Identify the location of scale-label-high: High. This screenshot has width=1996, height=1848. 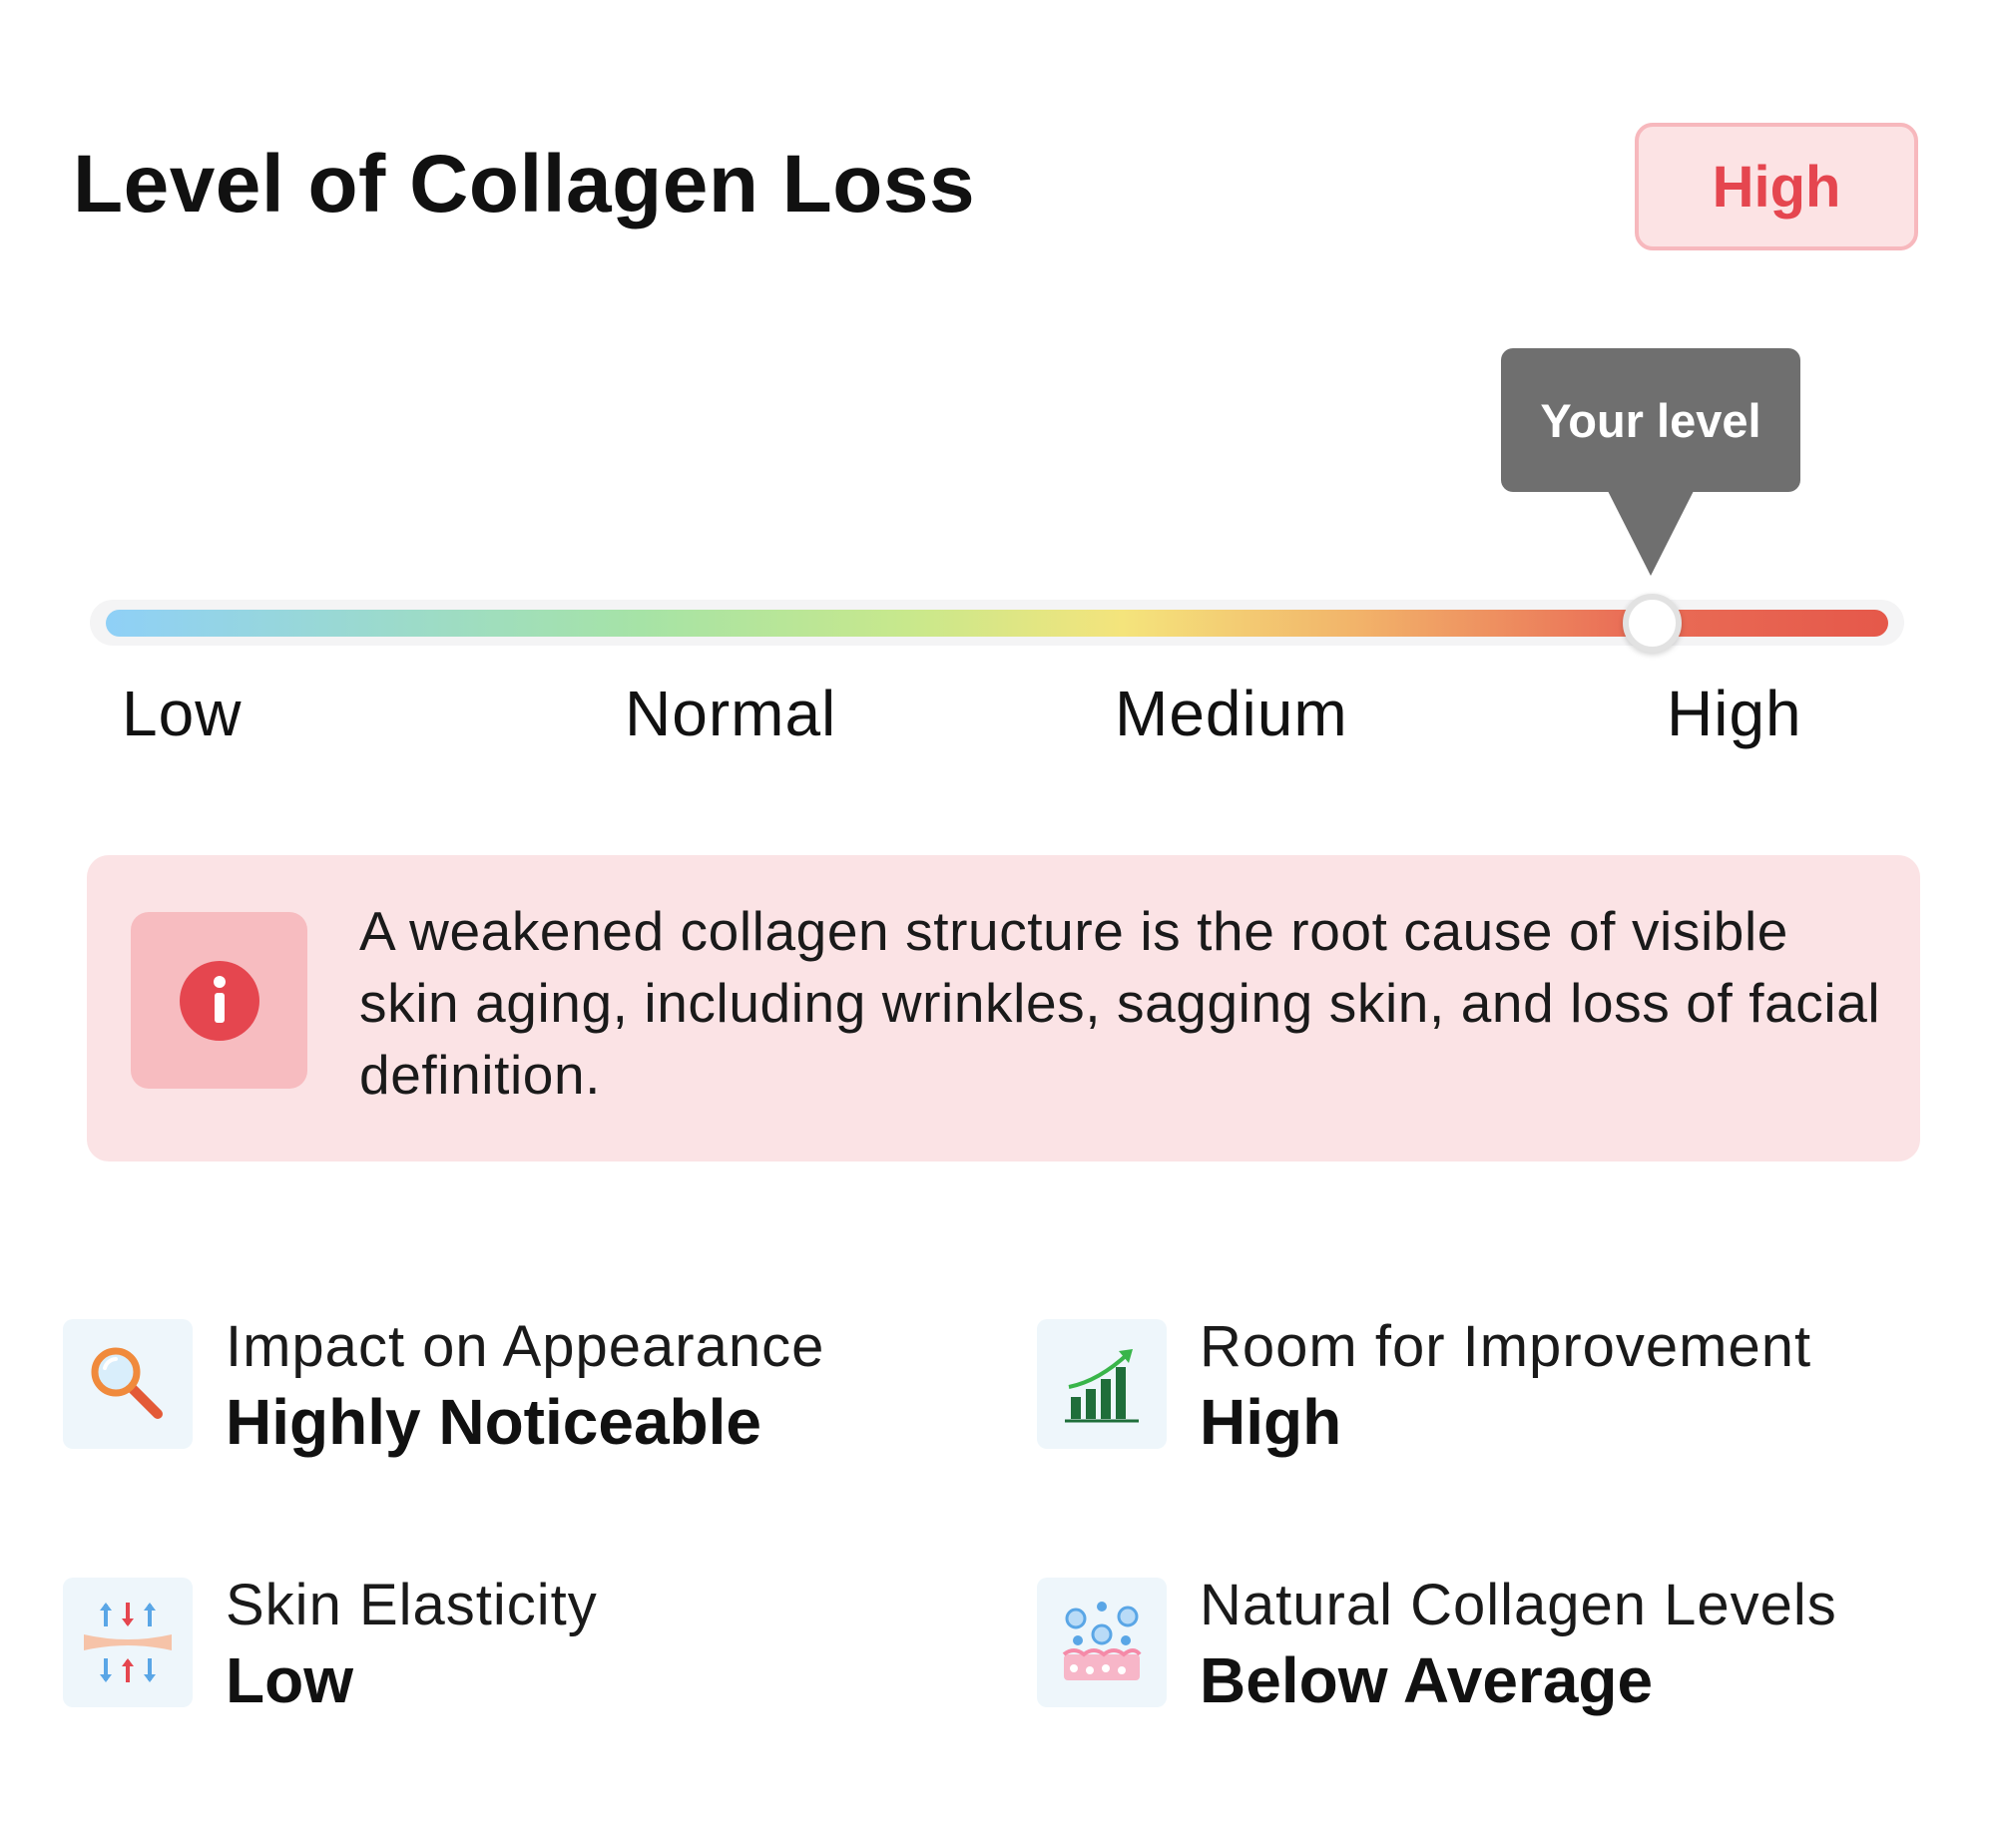
(1734, 713).